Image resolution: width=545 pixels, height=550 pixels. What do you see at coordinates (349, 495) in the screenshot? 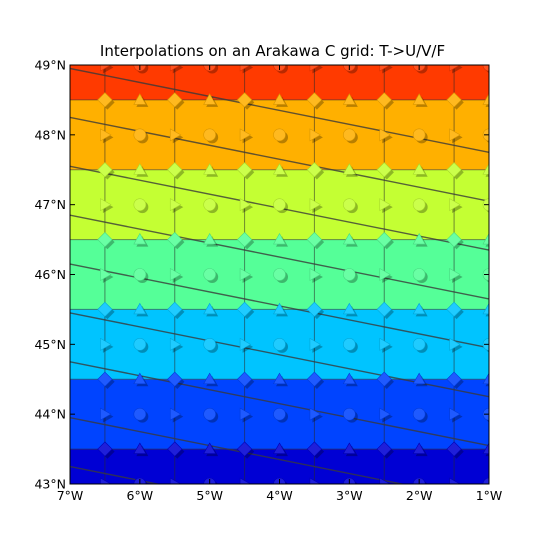
I see `x-tick-label: 3°W` at bounding box center [349, 495].